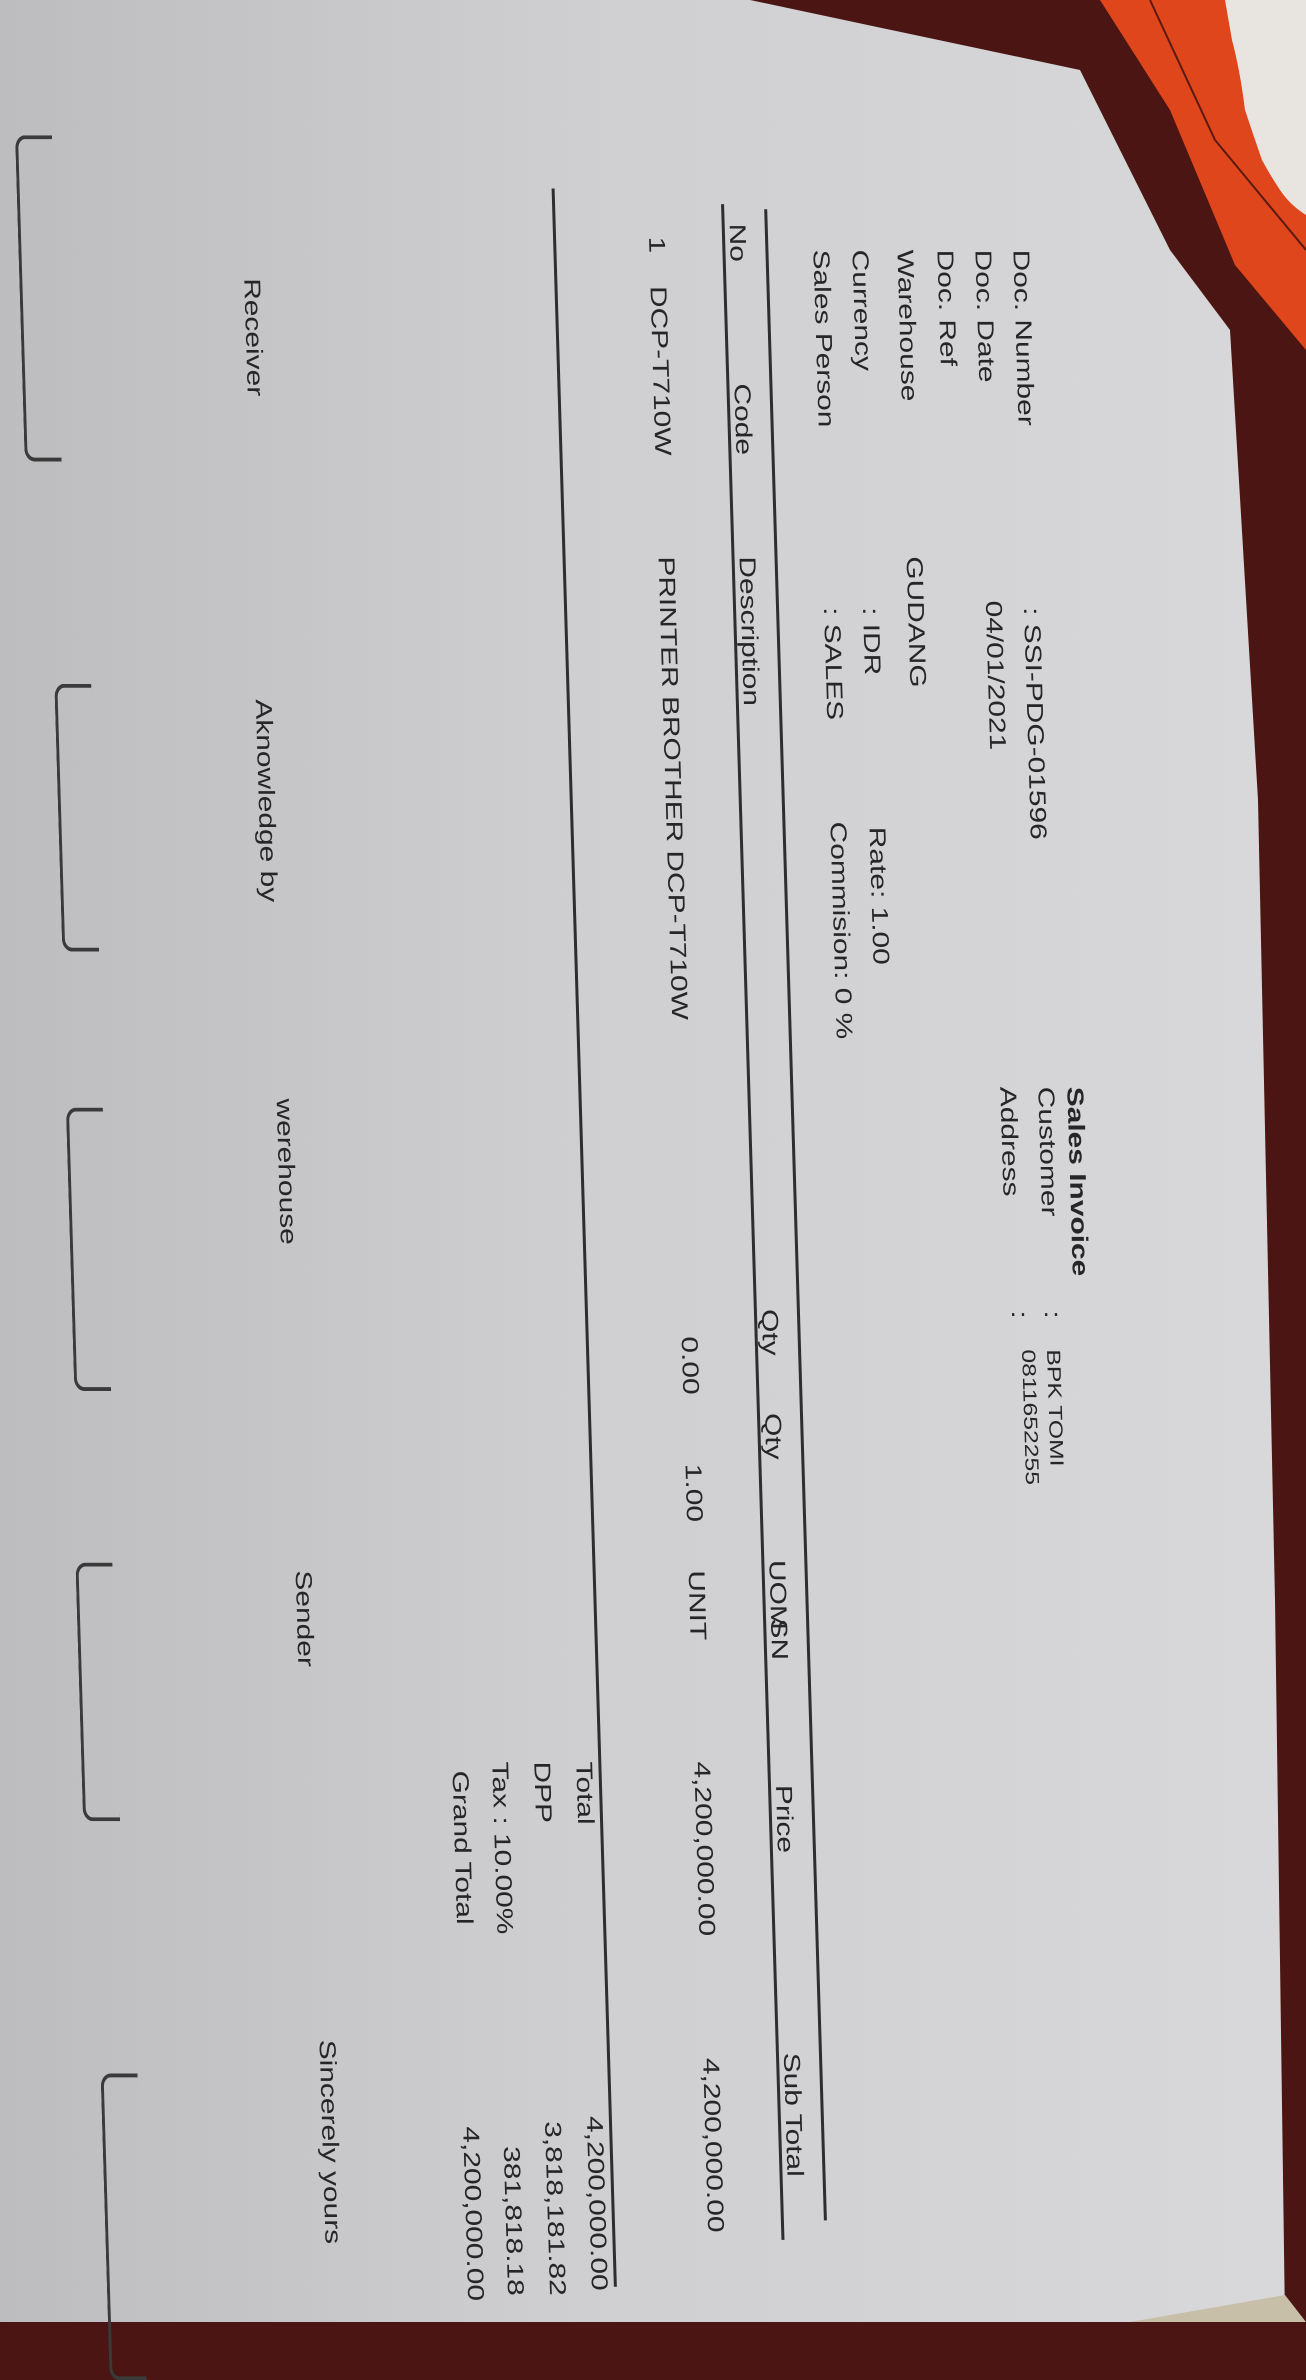 Image resolution: width=1306 pixels, height=2380 pixels. What do you see at coordinates (907, 326) in the screenshot?
I see `warehouse-label: Warehouse` at bounding box center [907, 326].